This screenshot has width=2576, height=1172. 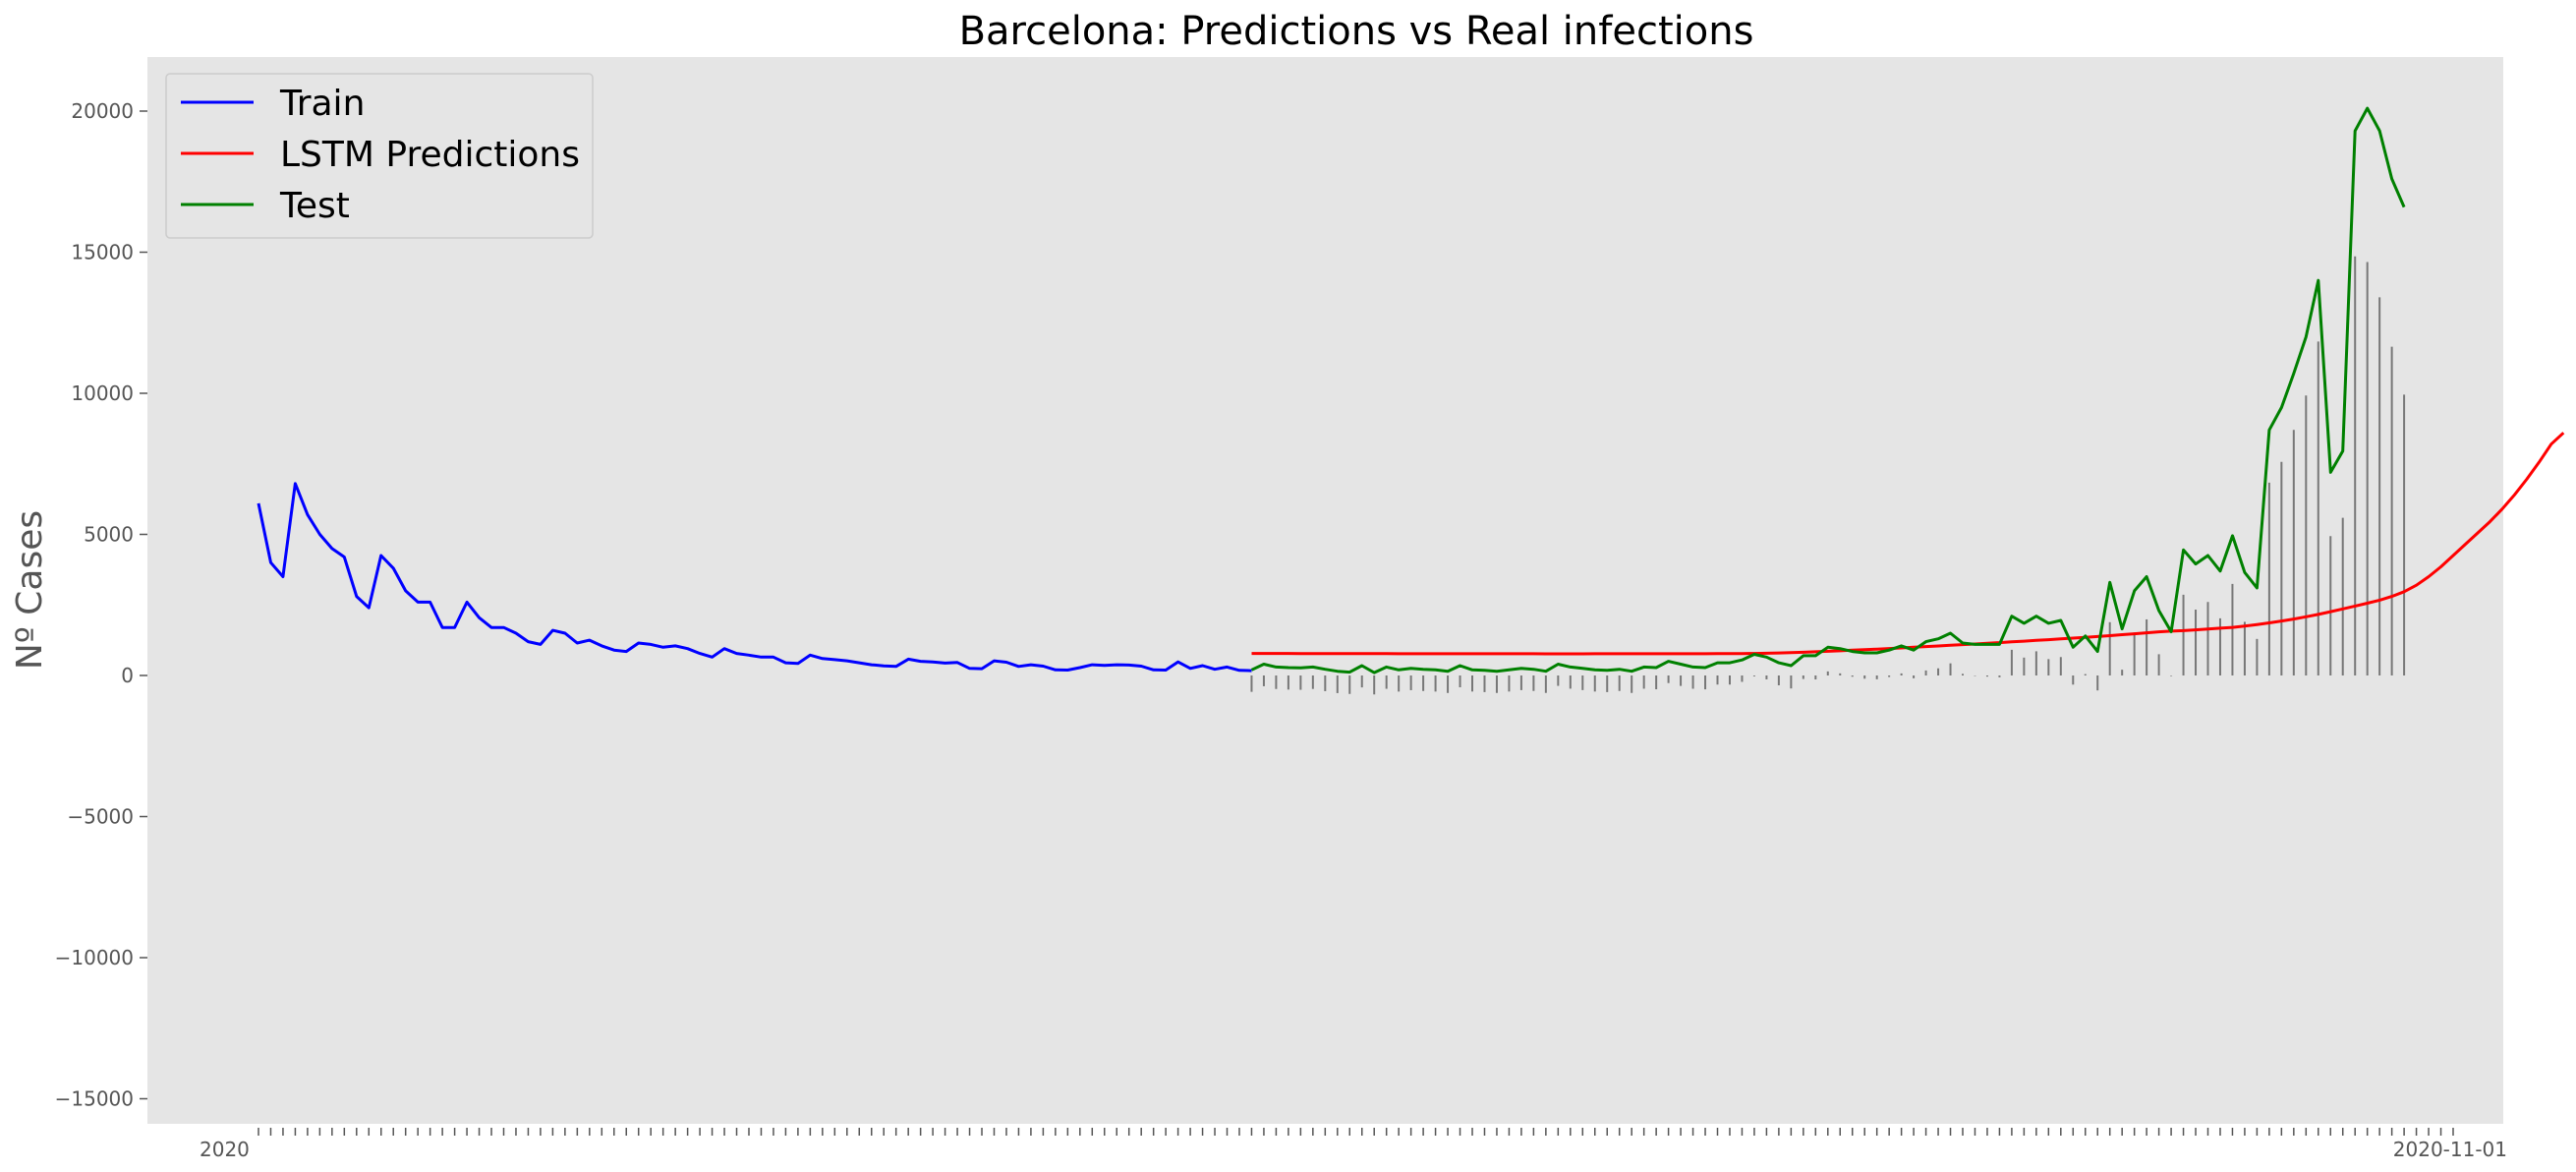 I want to click on legend: Train LSTM Predictions Test, so click(x=380, y=156).